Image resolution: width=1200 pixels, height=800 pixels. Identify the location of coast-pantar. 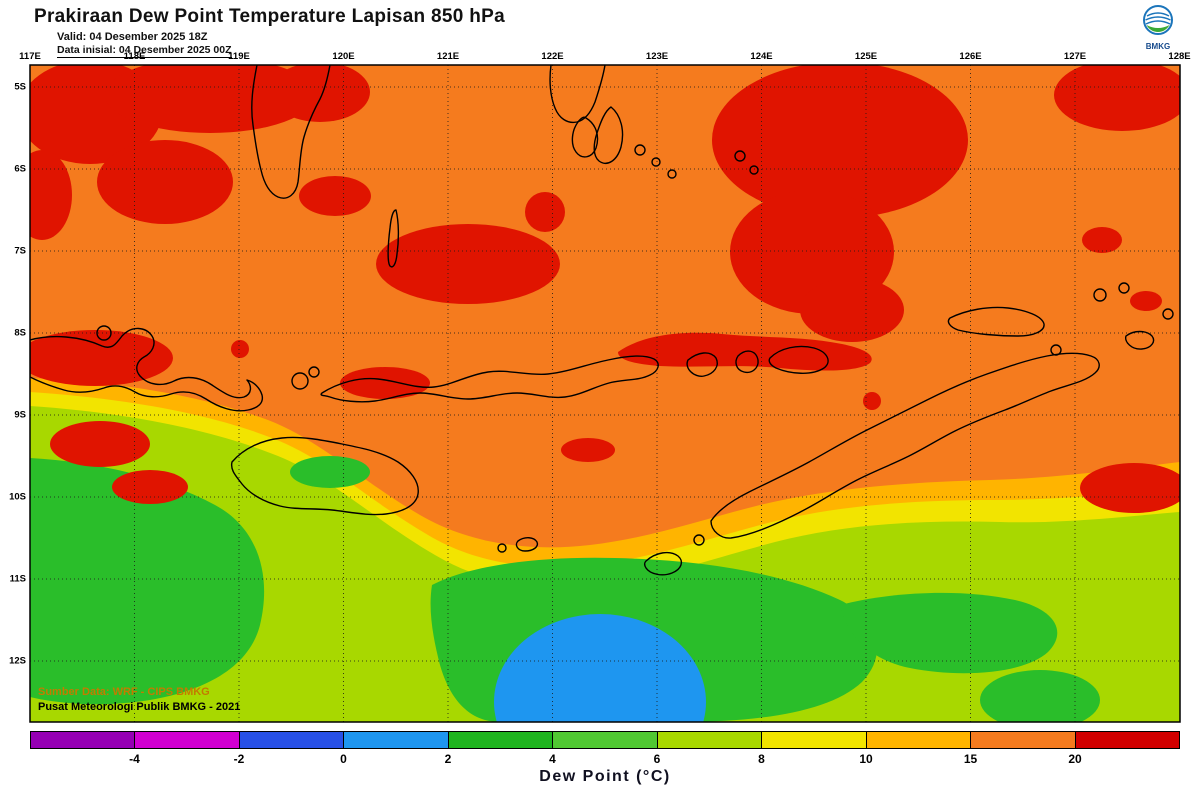
(747, 362).